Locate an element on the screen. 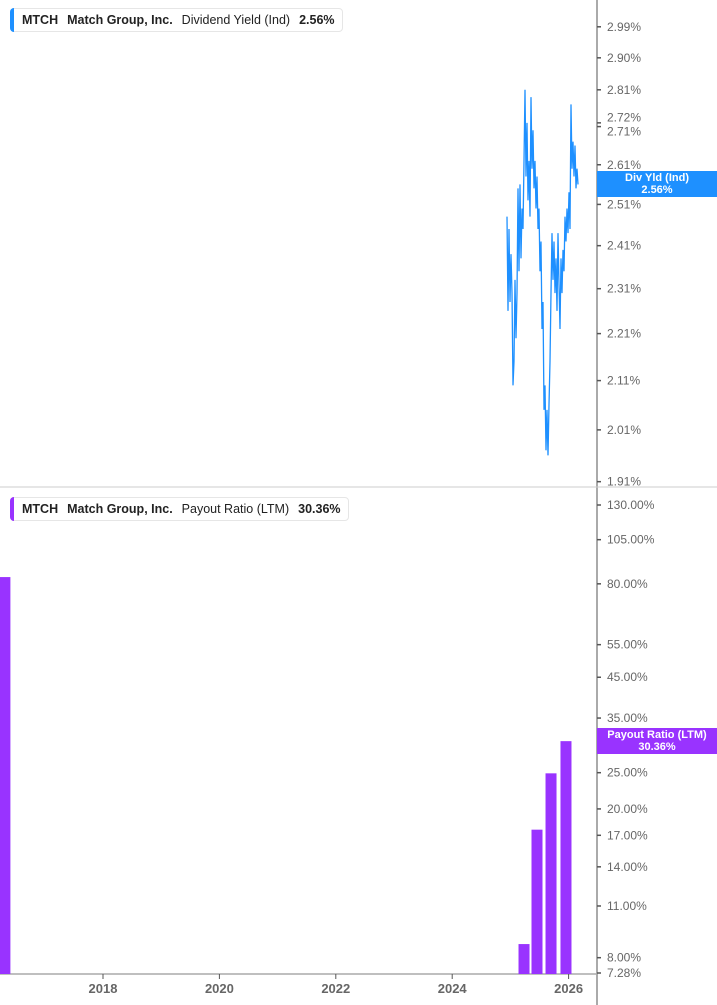 This screenshot has height=1005, width=717. yield-y-tick-label: 2.31% is located at coordinates (624, 289).